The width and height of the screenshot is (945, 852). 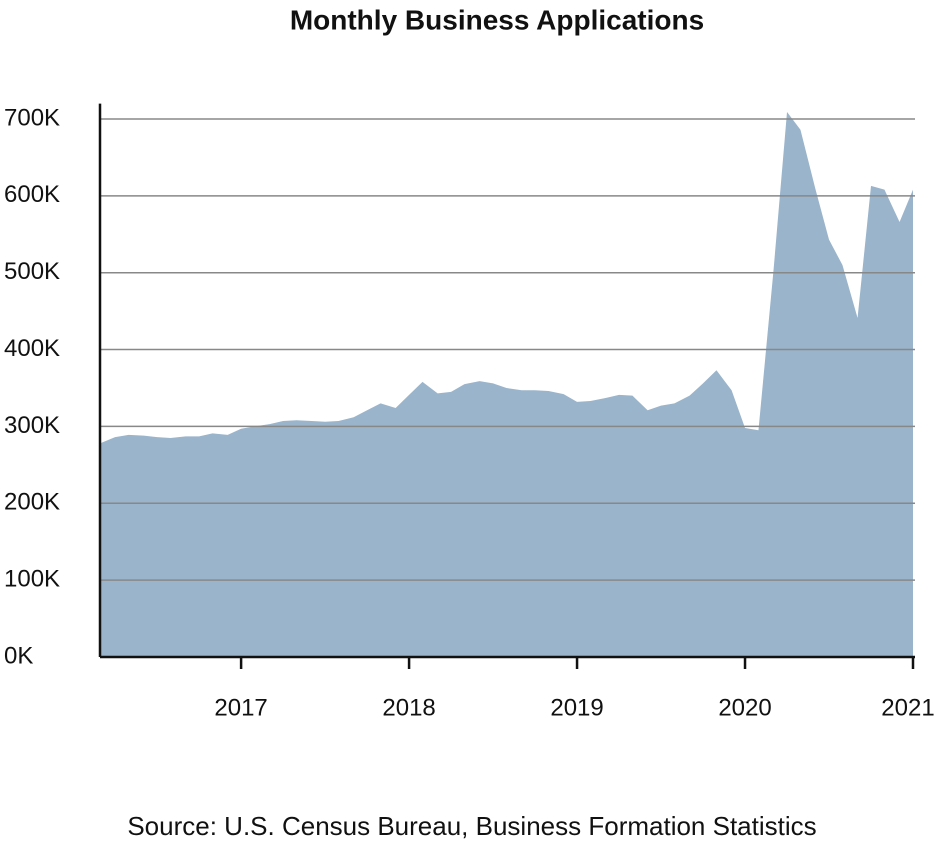 I want to click on y-tick-label: 100K, so click(x=32, y=578).